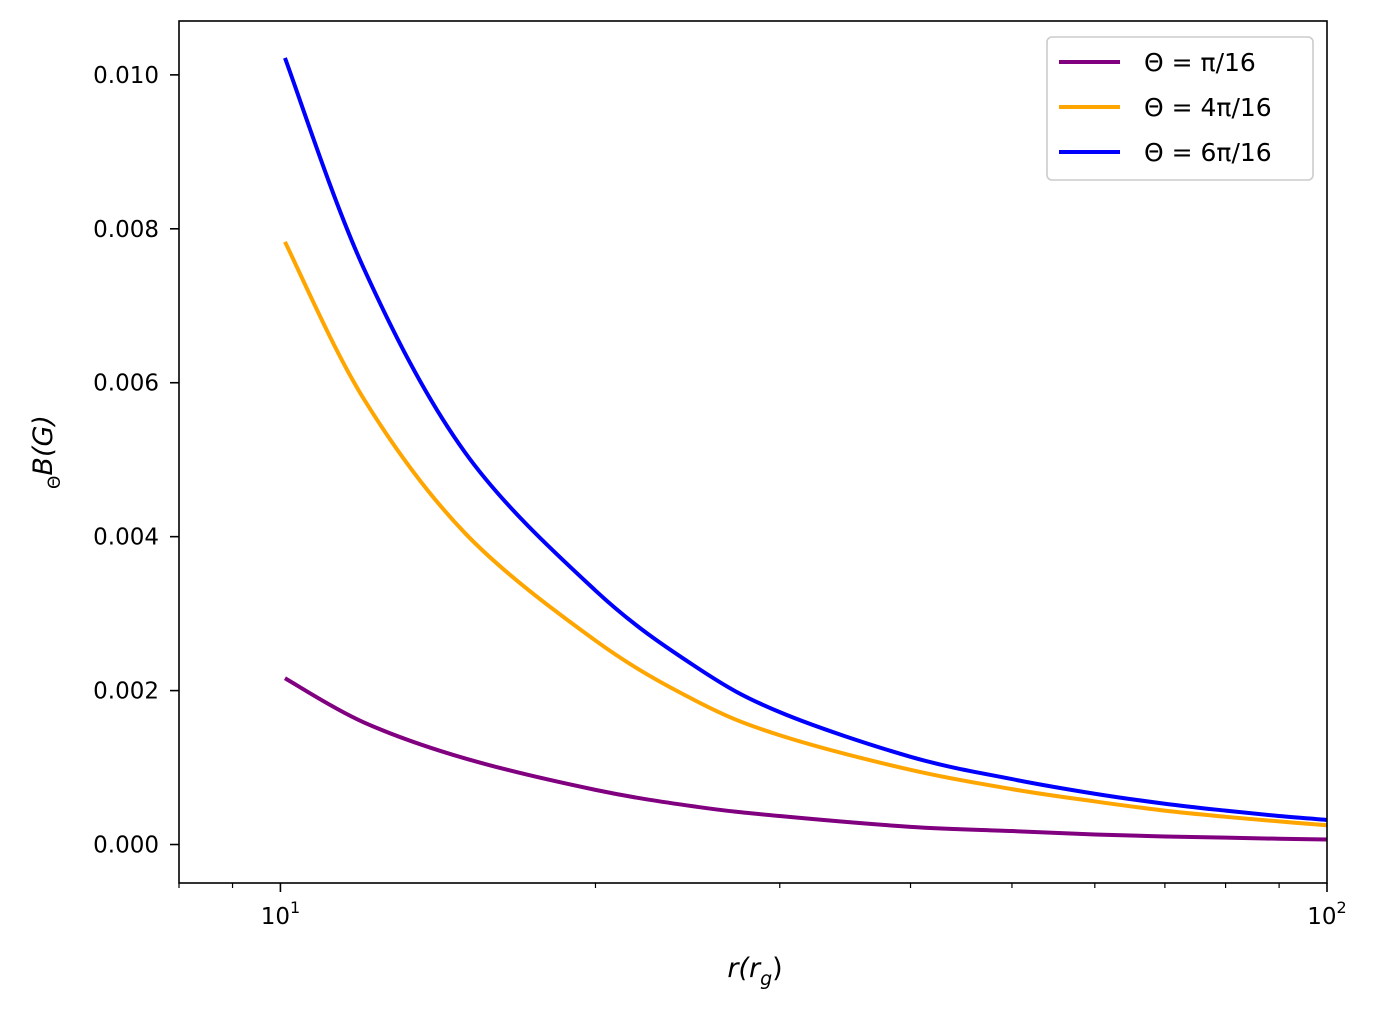 This screenshot has width=1375, height=1011. What do you see at coordinates (295, 907) in the screenshot?
I see `x-tick-label-exponent: 1` at bounding box center [295, 907].